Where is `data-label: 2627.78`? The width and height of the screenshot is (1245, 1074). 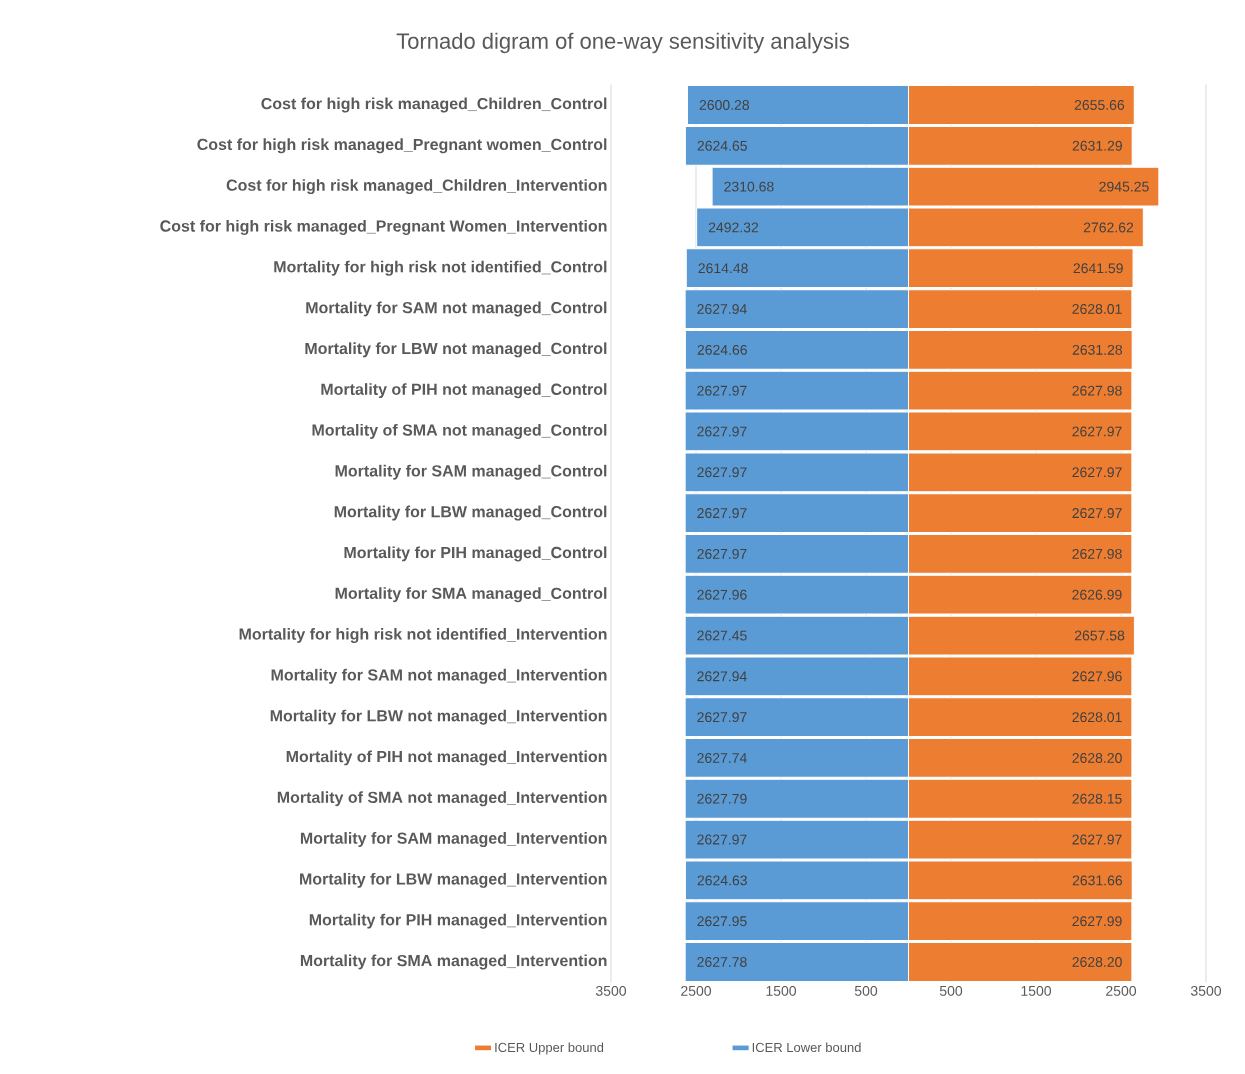 data-label: 2627.78 is located at coordinates (722, 962).